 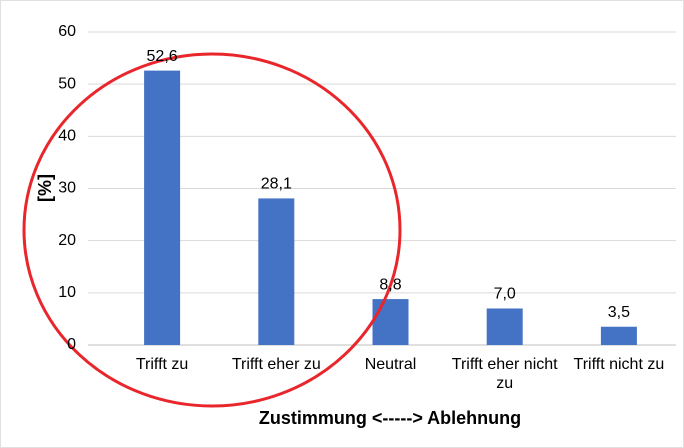 What do you see at coordinates (276, 364) in the screenshot?
I see `x-tick-label: Trifft eher zu` at bounding box center [276, 364].